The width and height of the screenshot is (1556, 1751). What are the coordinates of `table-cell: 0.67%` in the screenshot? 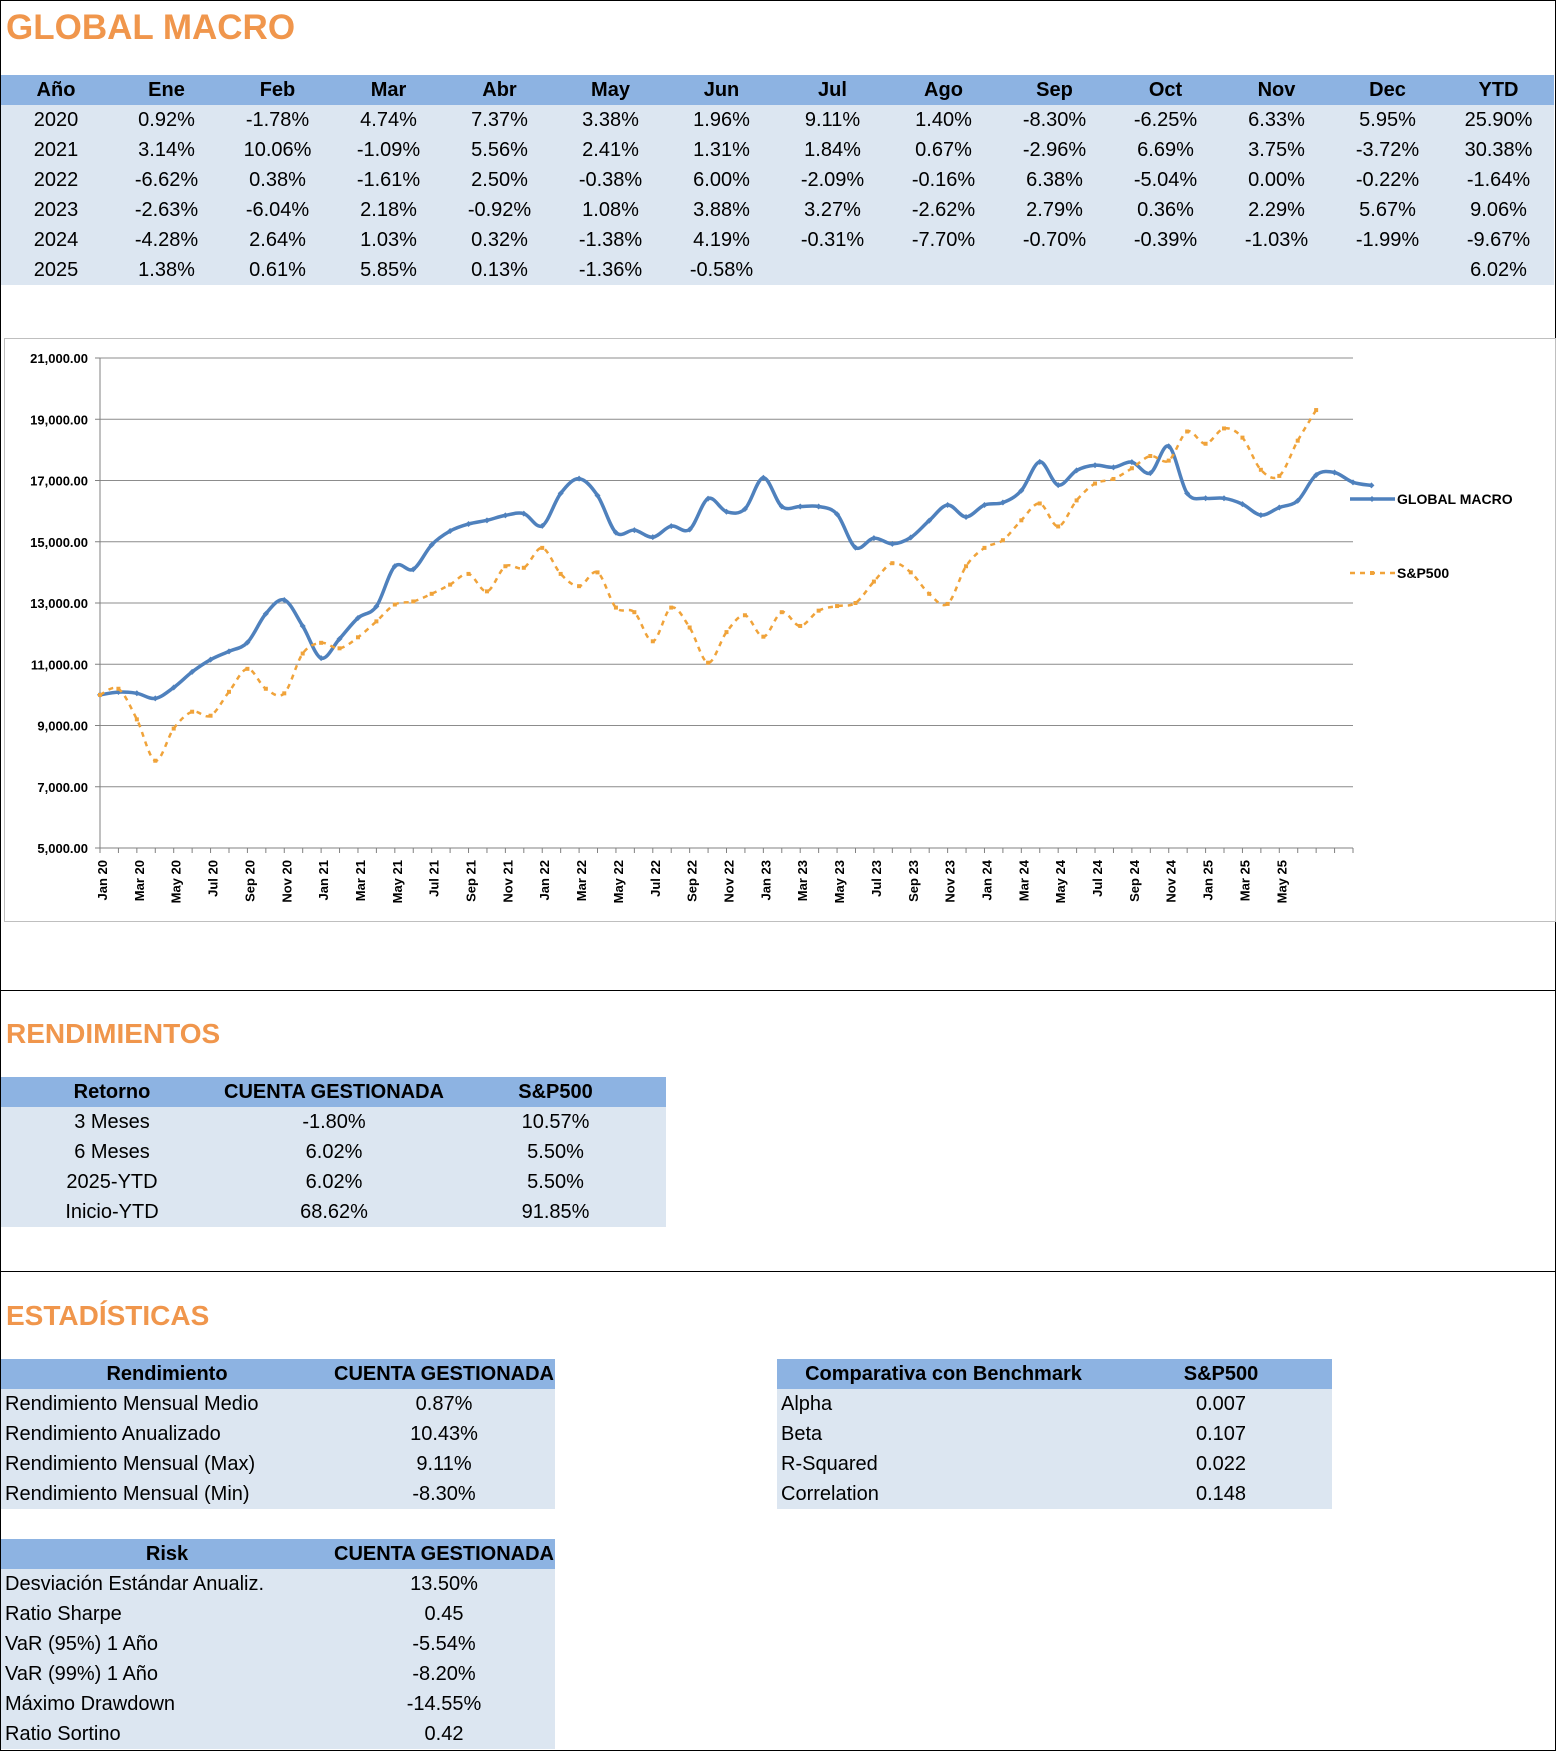 It's located at (943, 150).